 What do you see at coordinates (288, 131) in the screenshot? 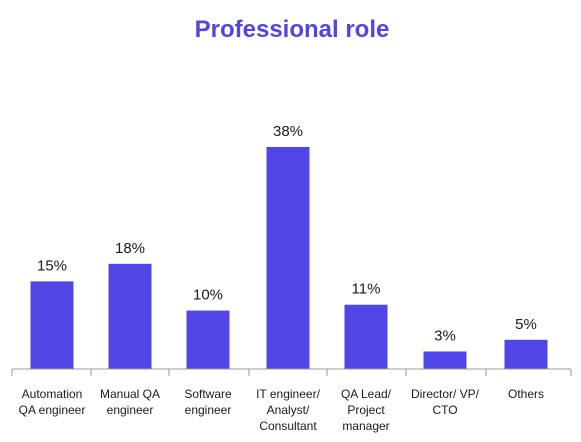
I see `value-label-3: 38%` at bounding box center [288, 131].